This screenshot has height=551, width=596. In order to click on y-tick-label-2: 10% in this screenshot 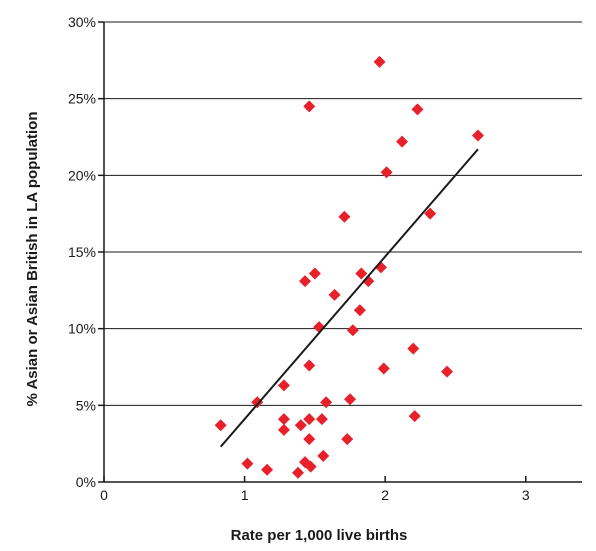, I will do `click(82, 329)`.